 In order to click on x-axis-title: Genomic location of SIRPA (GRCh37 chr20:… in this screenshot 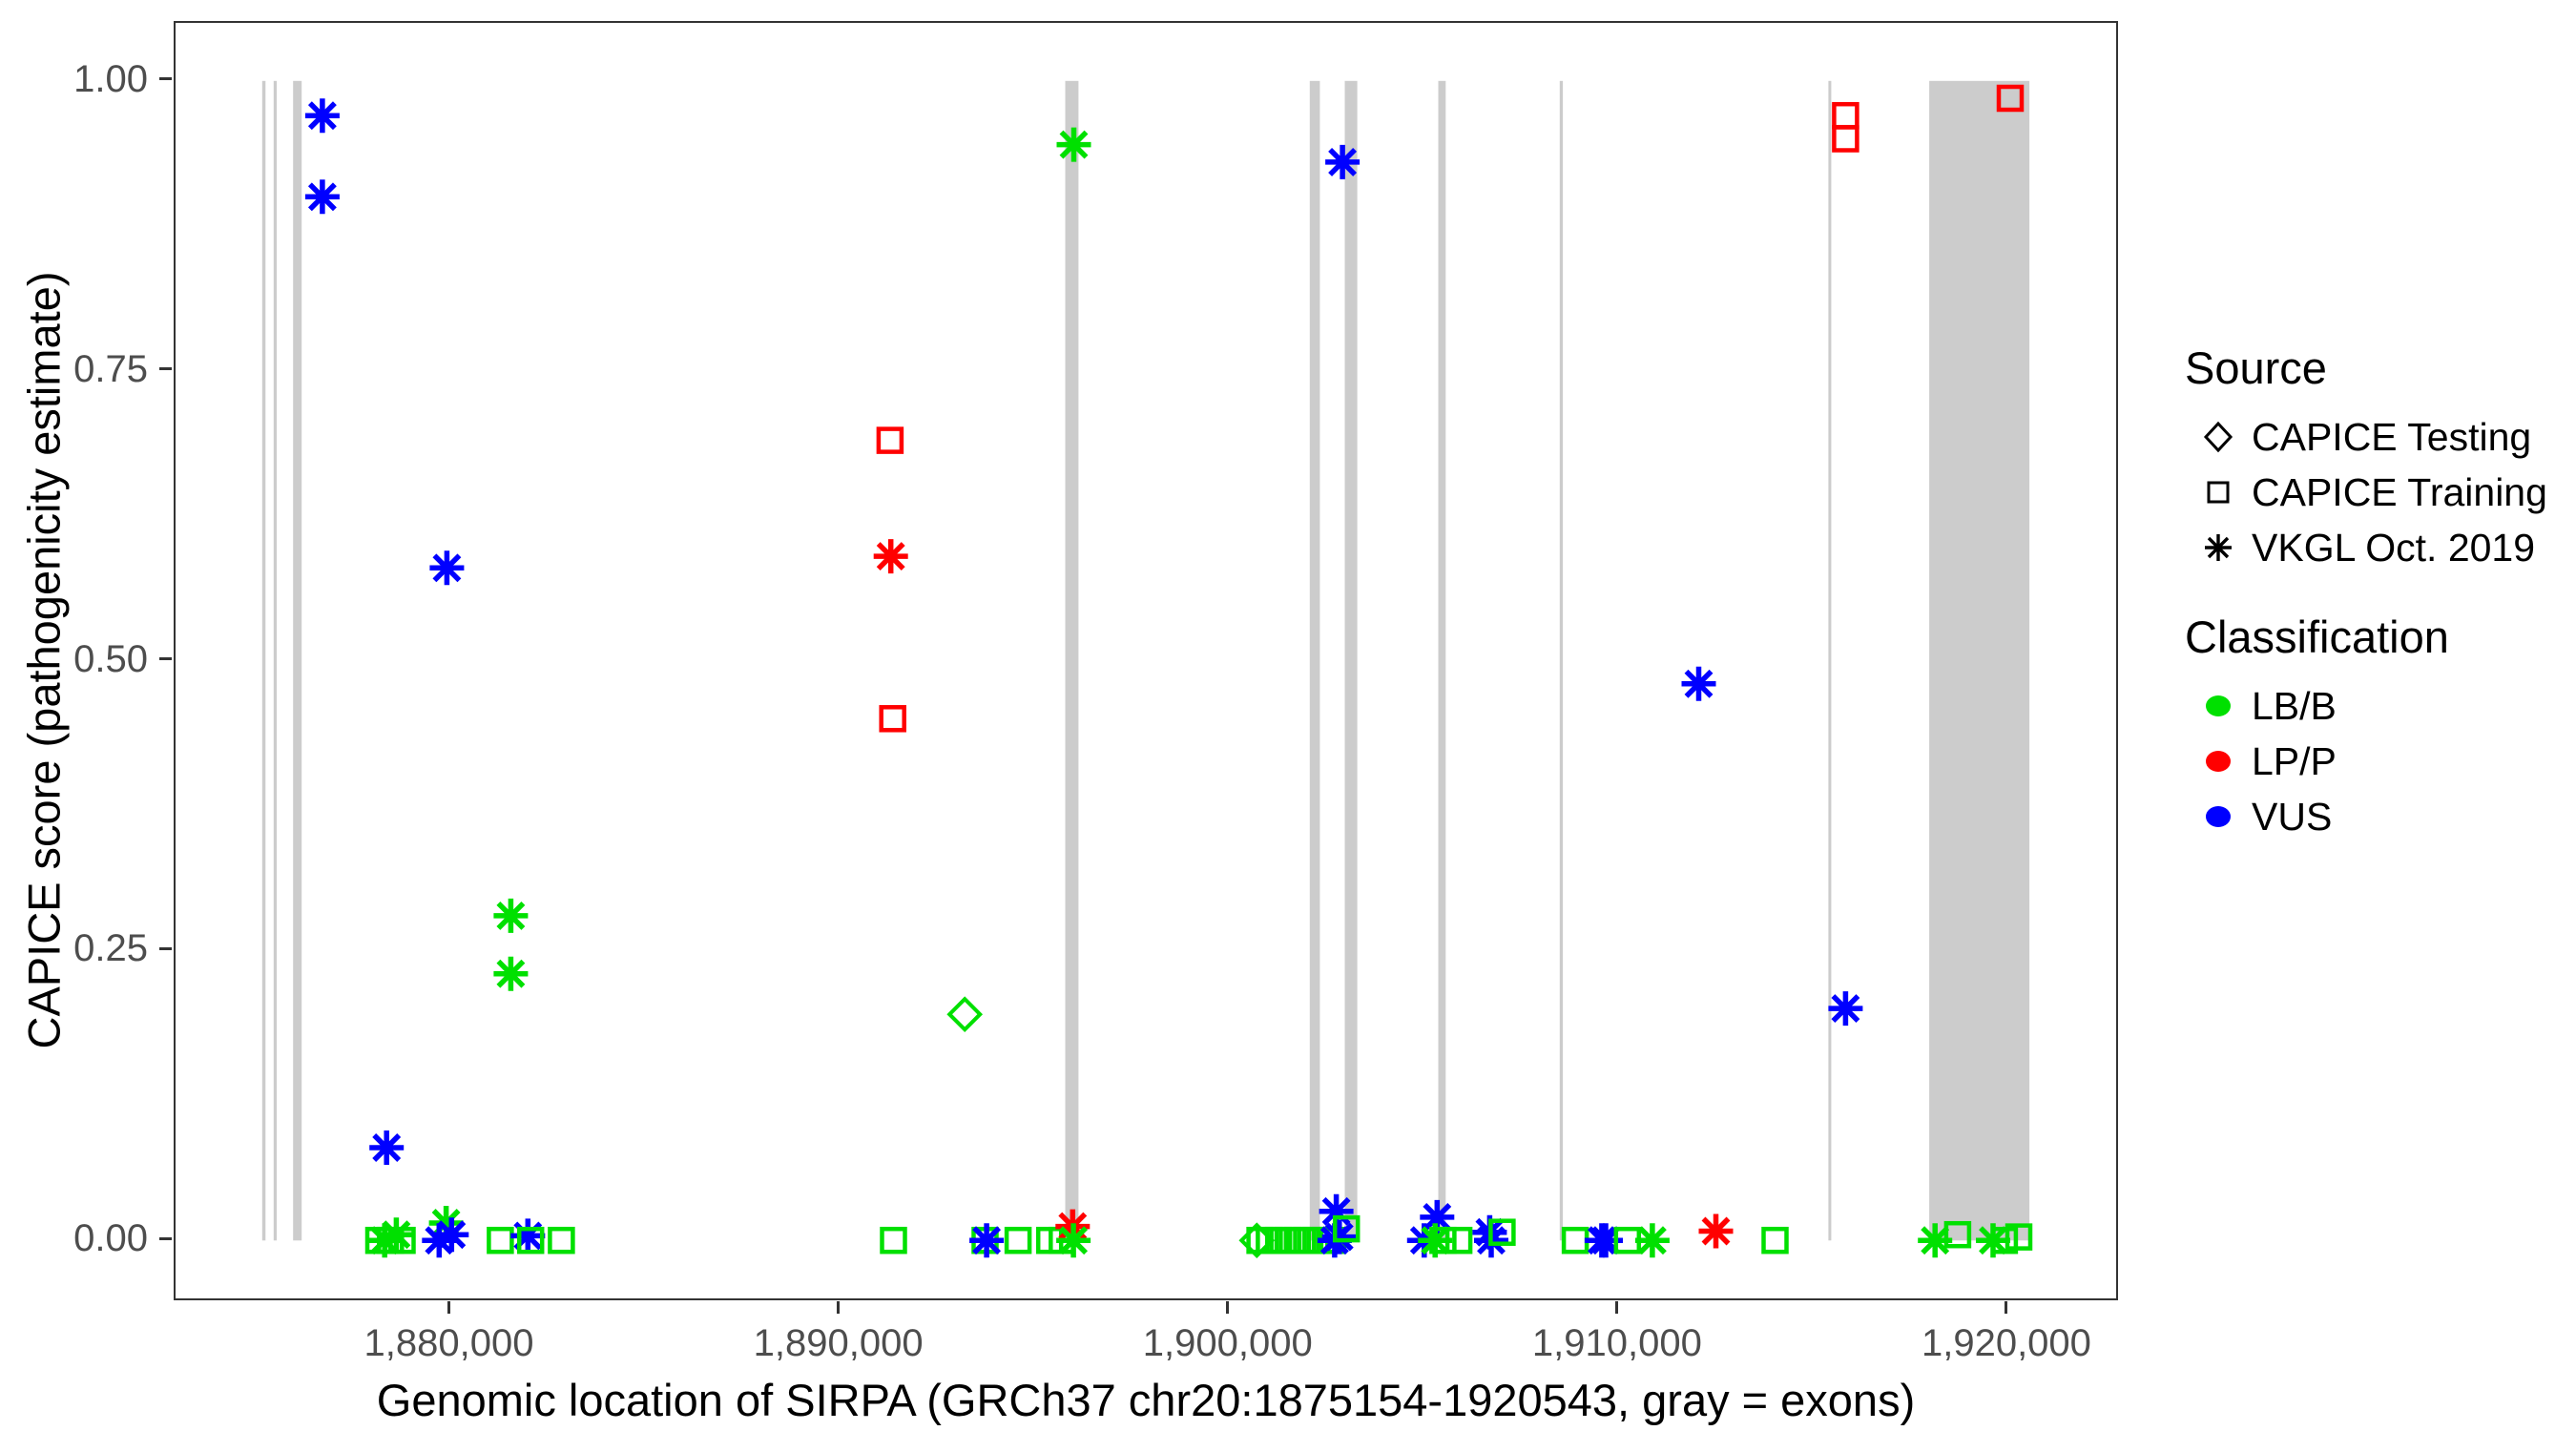, I will do `click(1146, 1400)`.